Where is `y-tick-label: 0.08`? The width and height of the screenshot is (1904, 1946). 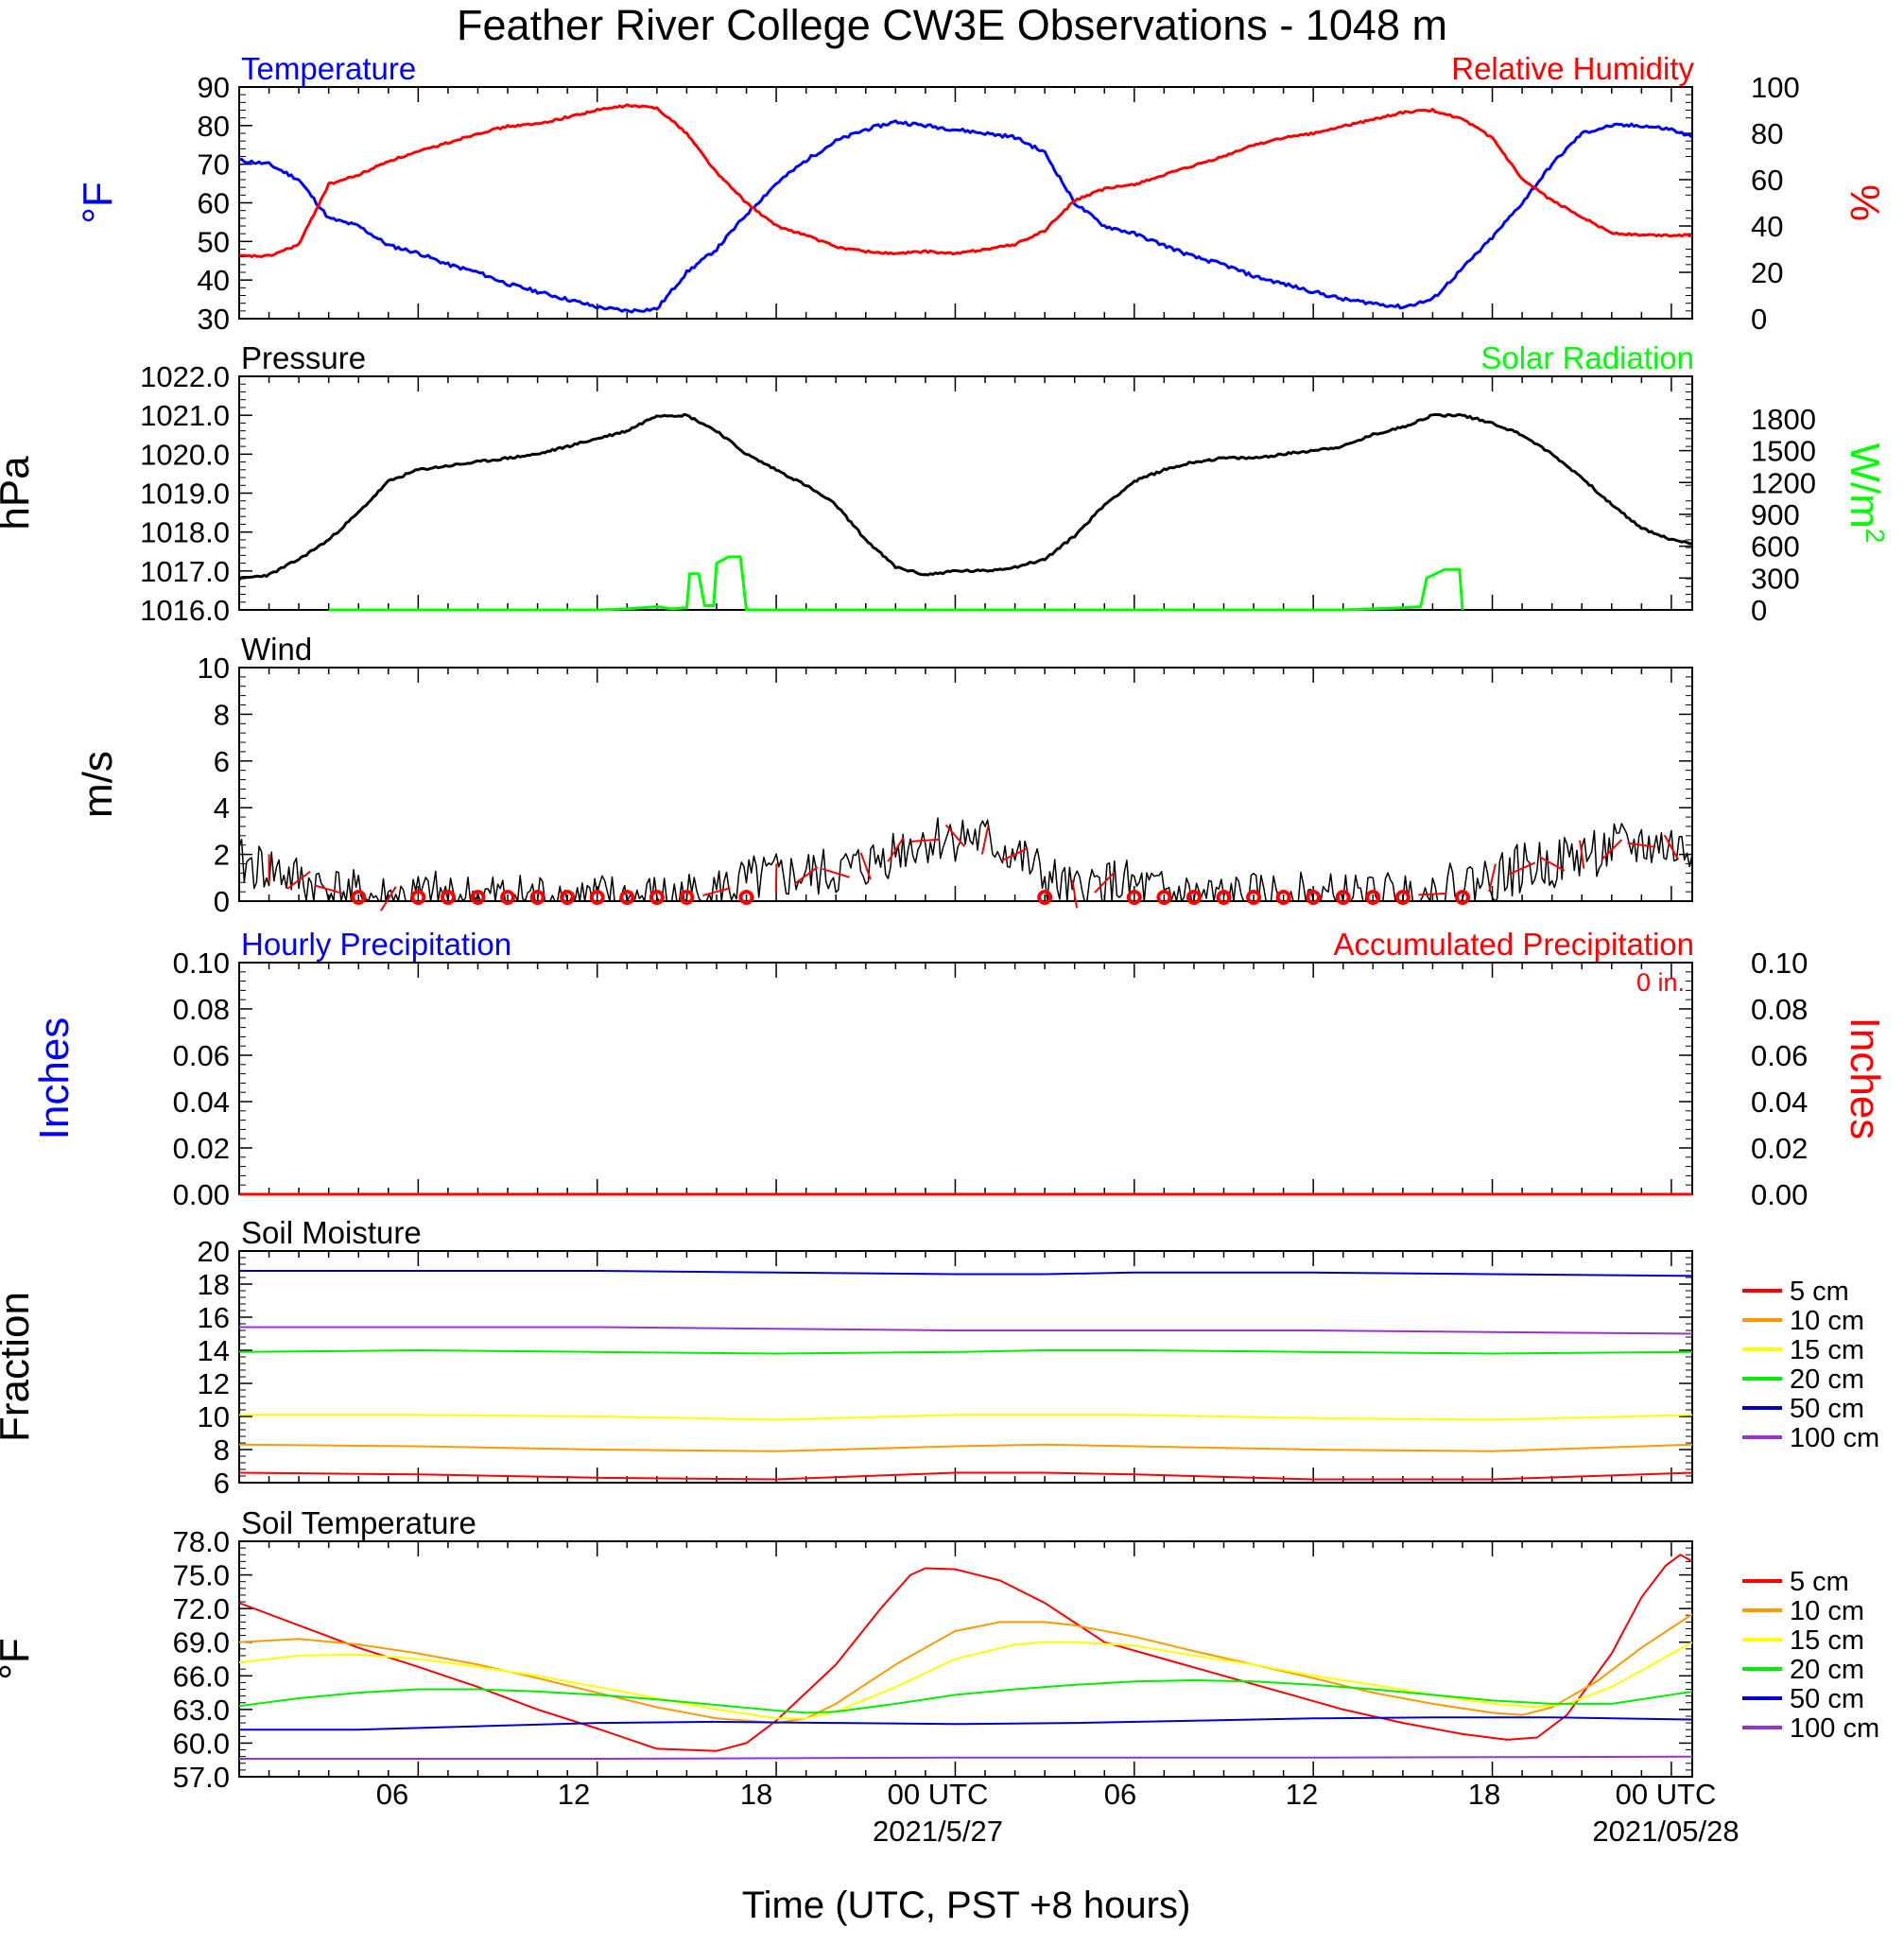 y-tick-label: 0.08 is located at coordinates (201, 1010).